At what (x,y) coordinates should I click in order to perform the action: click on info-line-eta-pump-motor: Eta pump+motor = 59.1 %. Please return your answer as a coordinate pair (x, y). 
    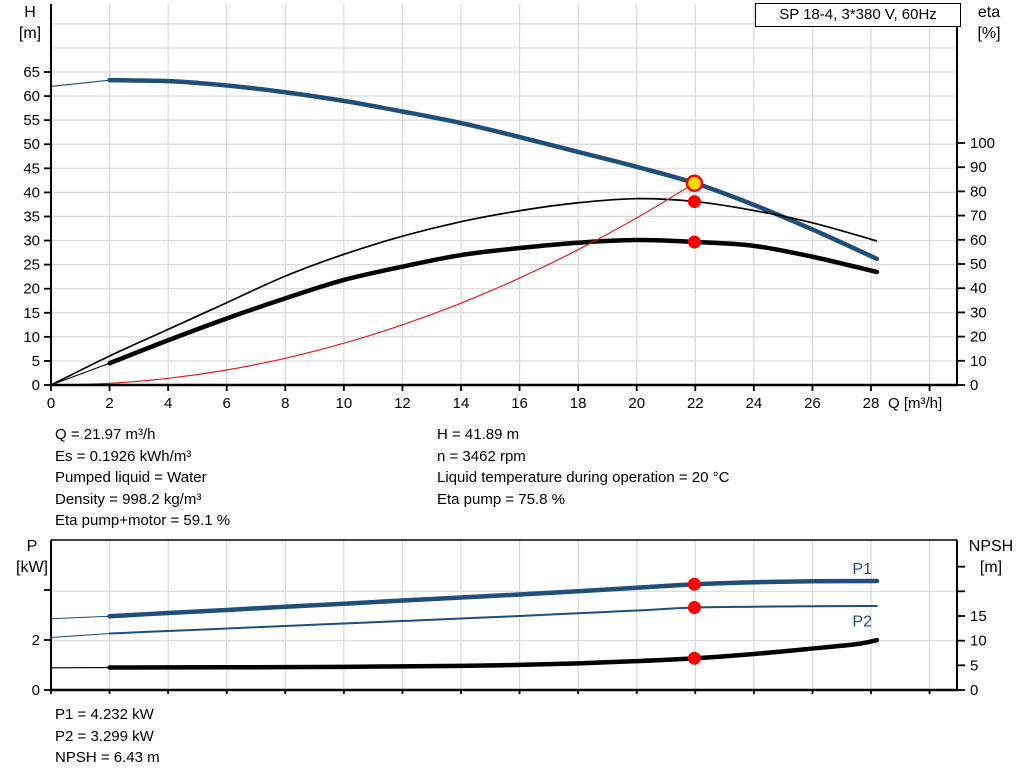
    Looking at the image, I should click on (143, 520).